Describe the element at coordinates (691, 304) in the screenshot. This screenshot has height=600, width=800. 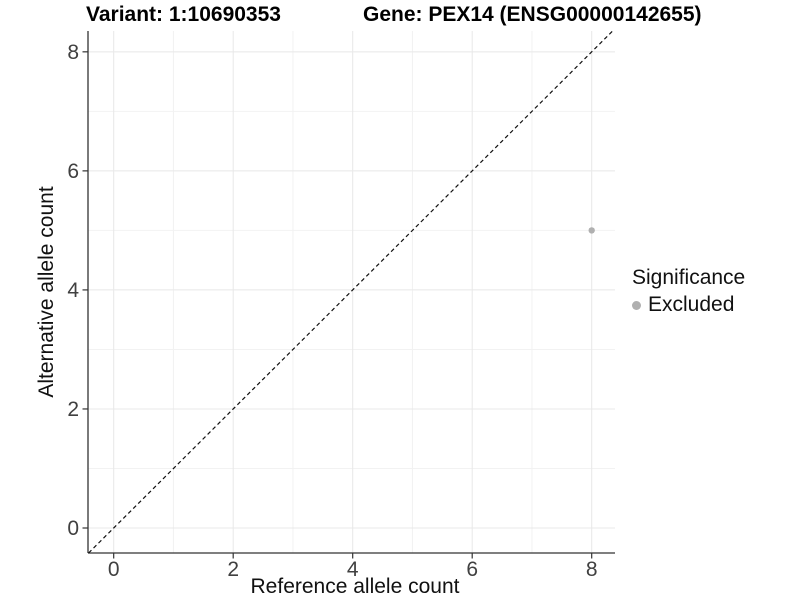
I see `legend-item-label: Excluded` at that location.